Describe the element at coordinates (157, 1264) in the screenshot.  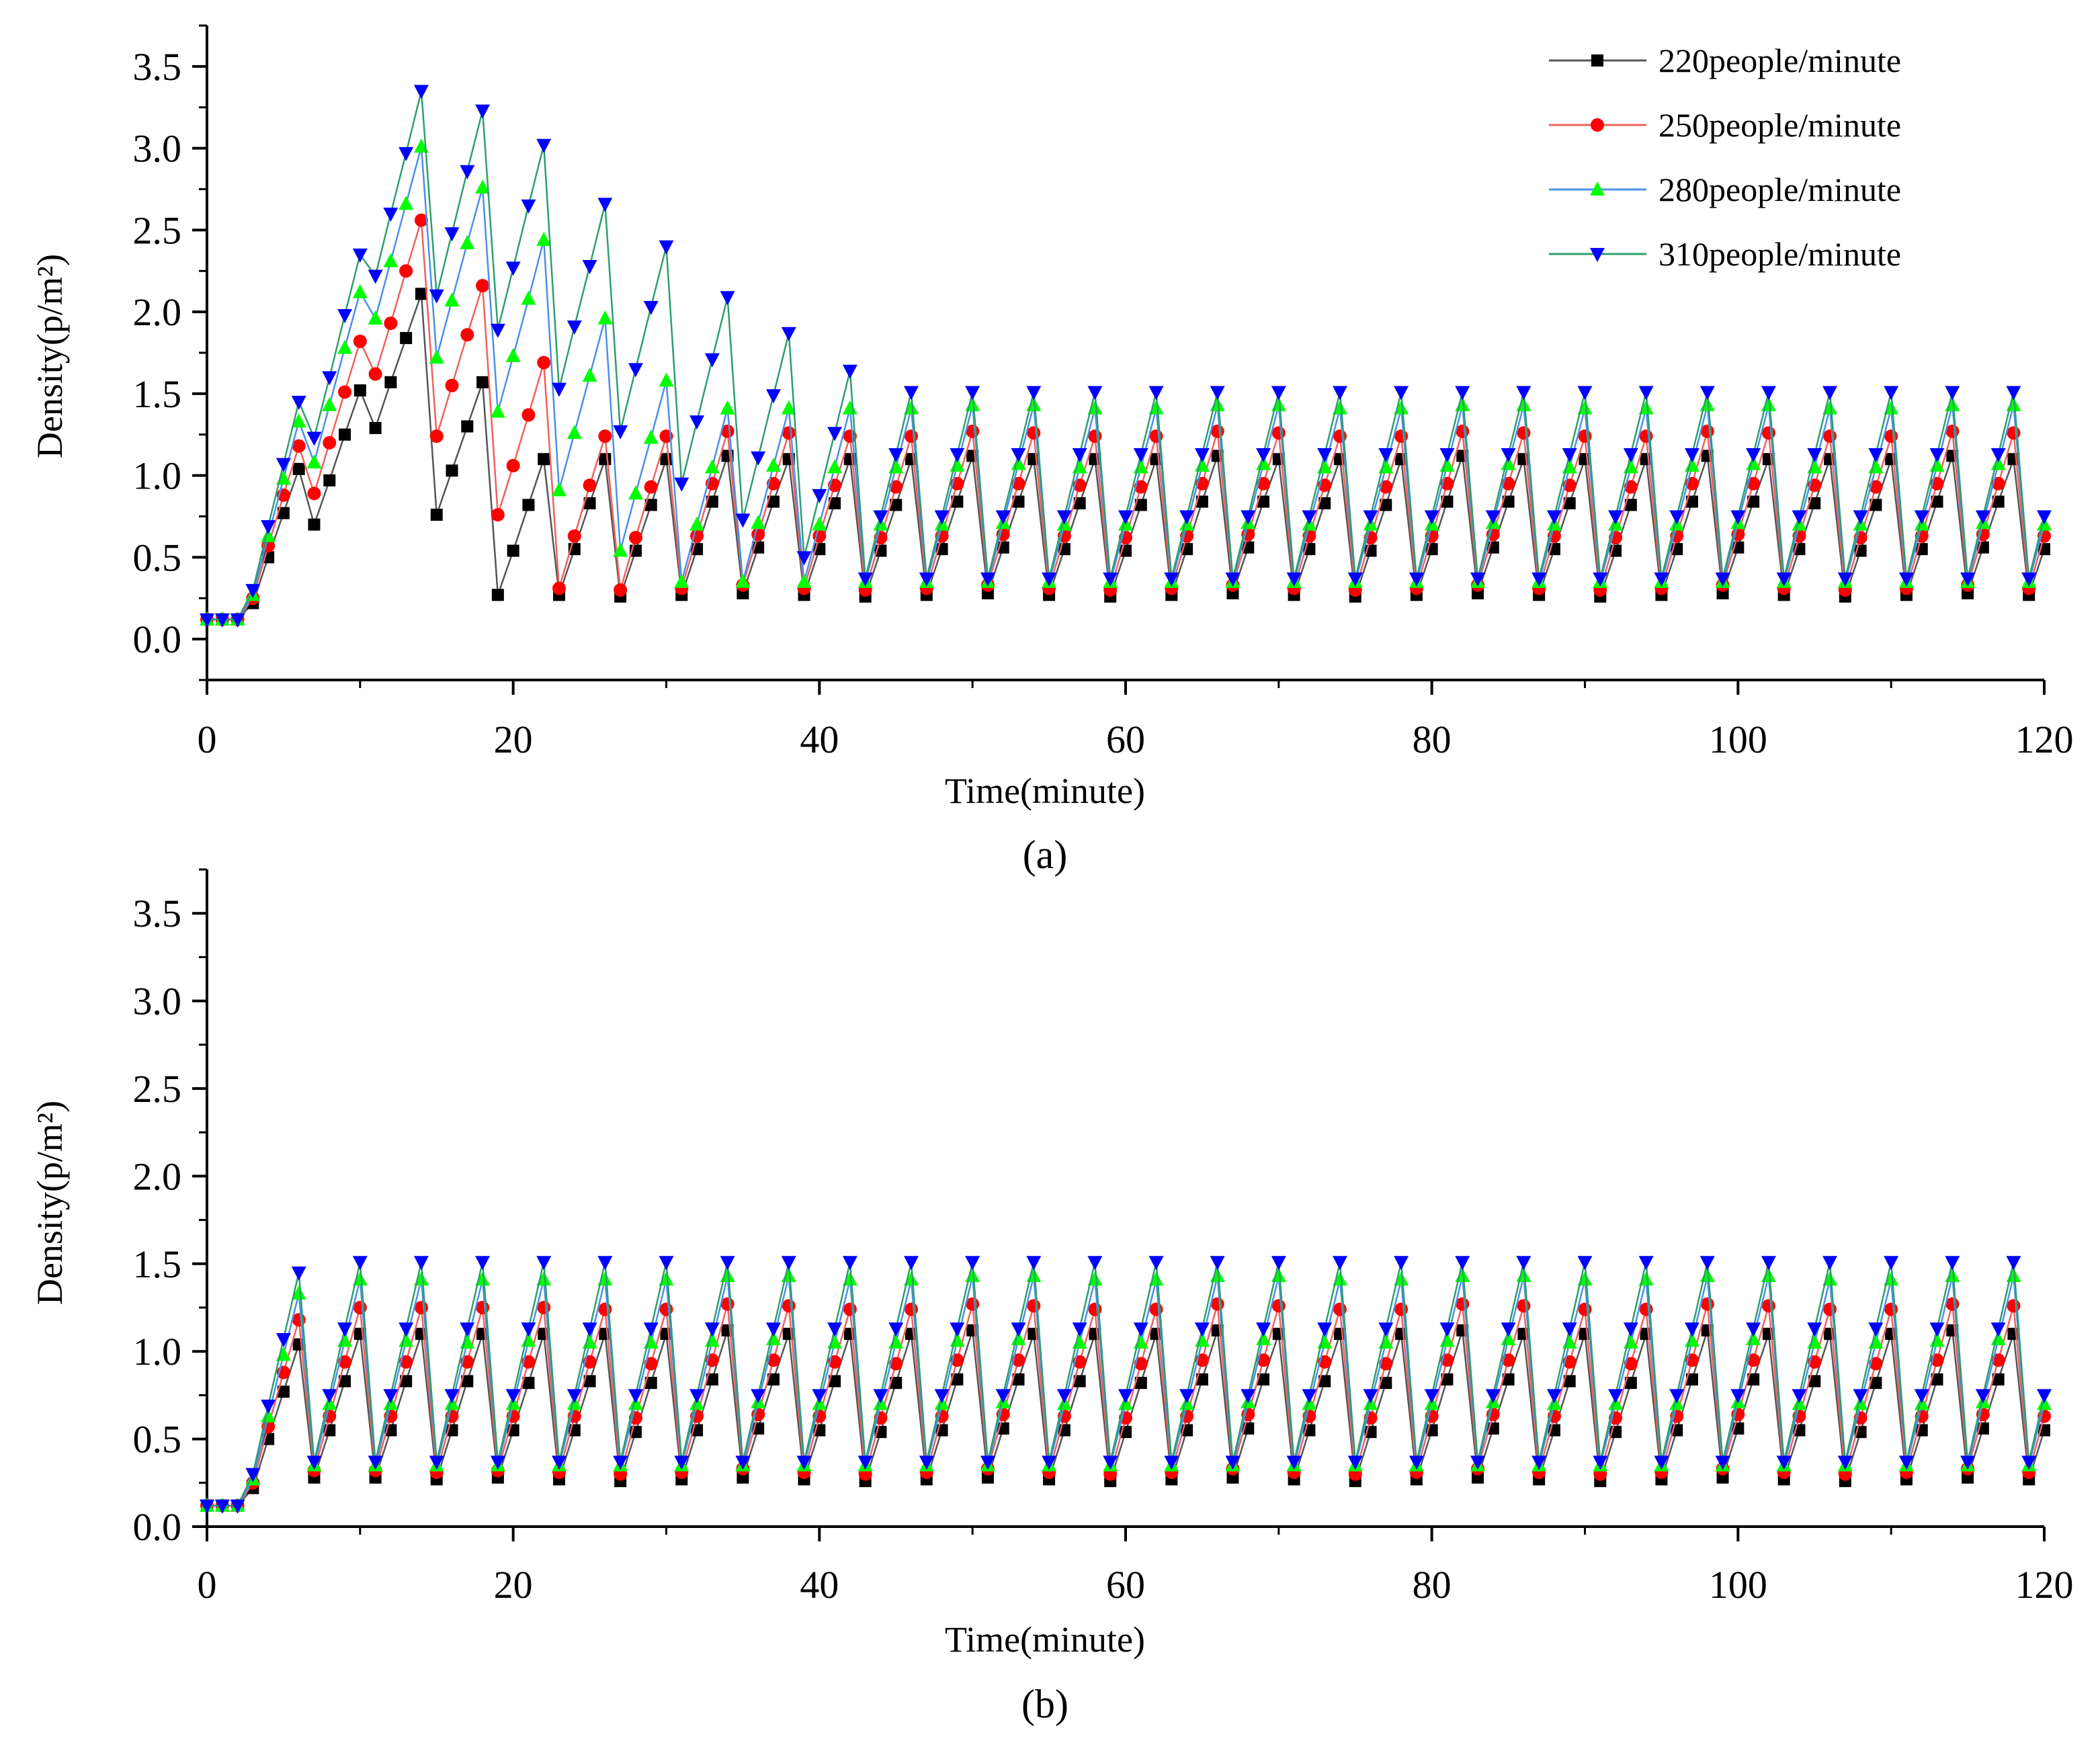
I see `y-tick-label: 1.5` at that location.